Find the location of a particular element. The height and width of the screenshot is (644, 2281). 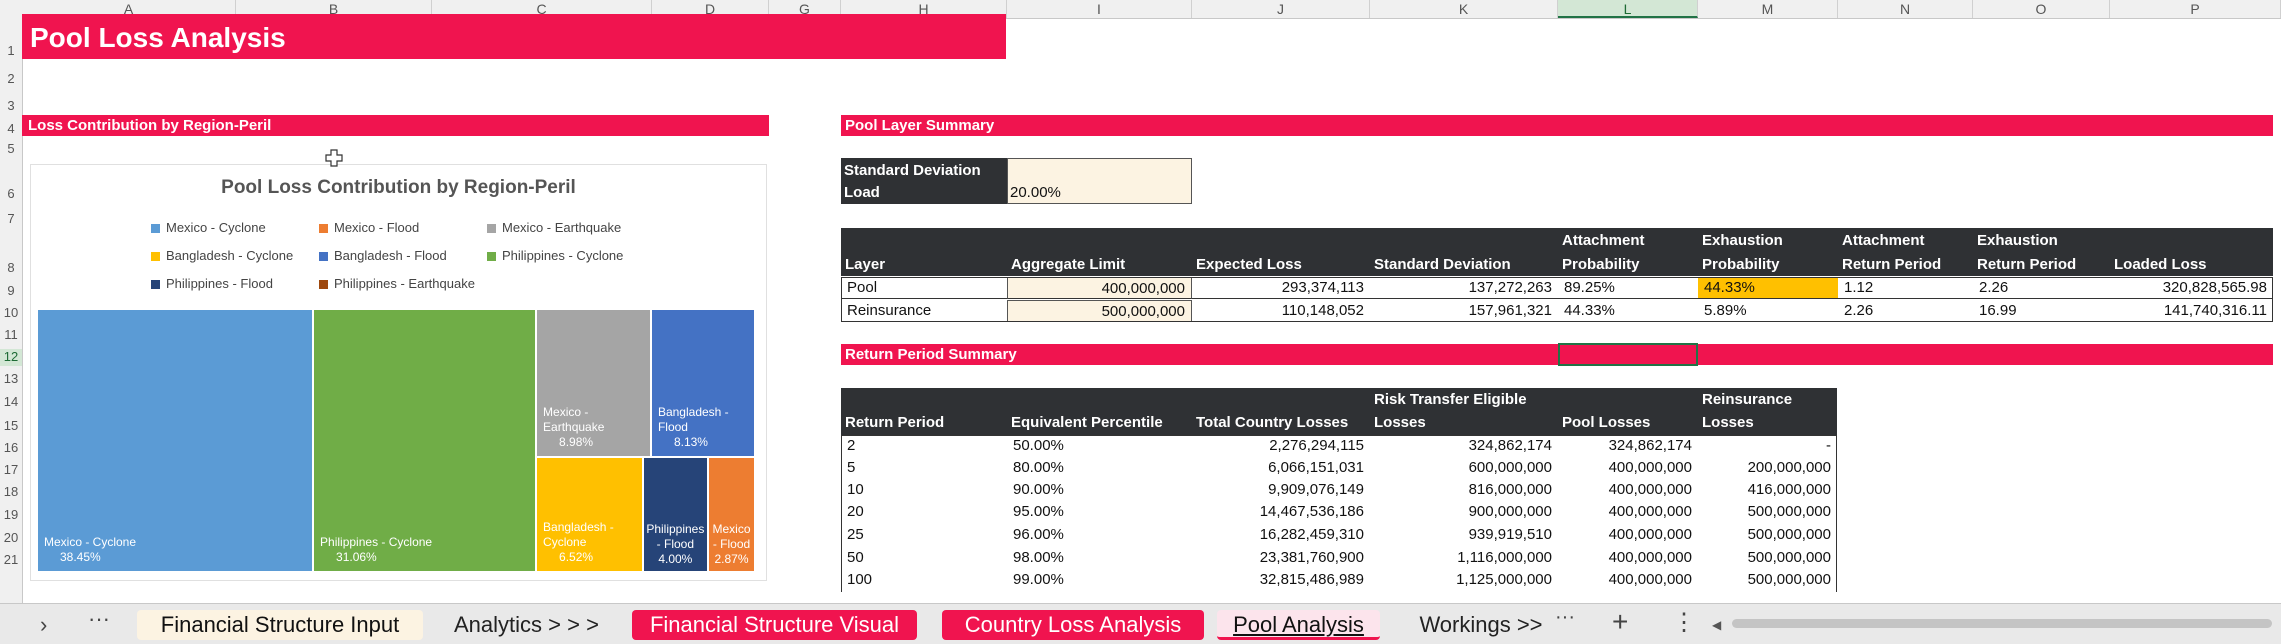

horizontal-scrollbar: ◀ is located at coordinates (1996, 624).